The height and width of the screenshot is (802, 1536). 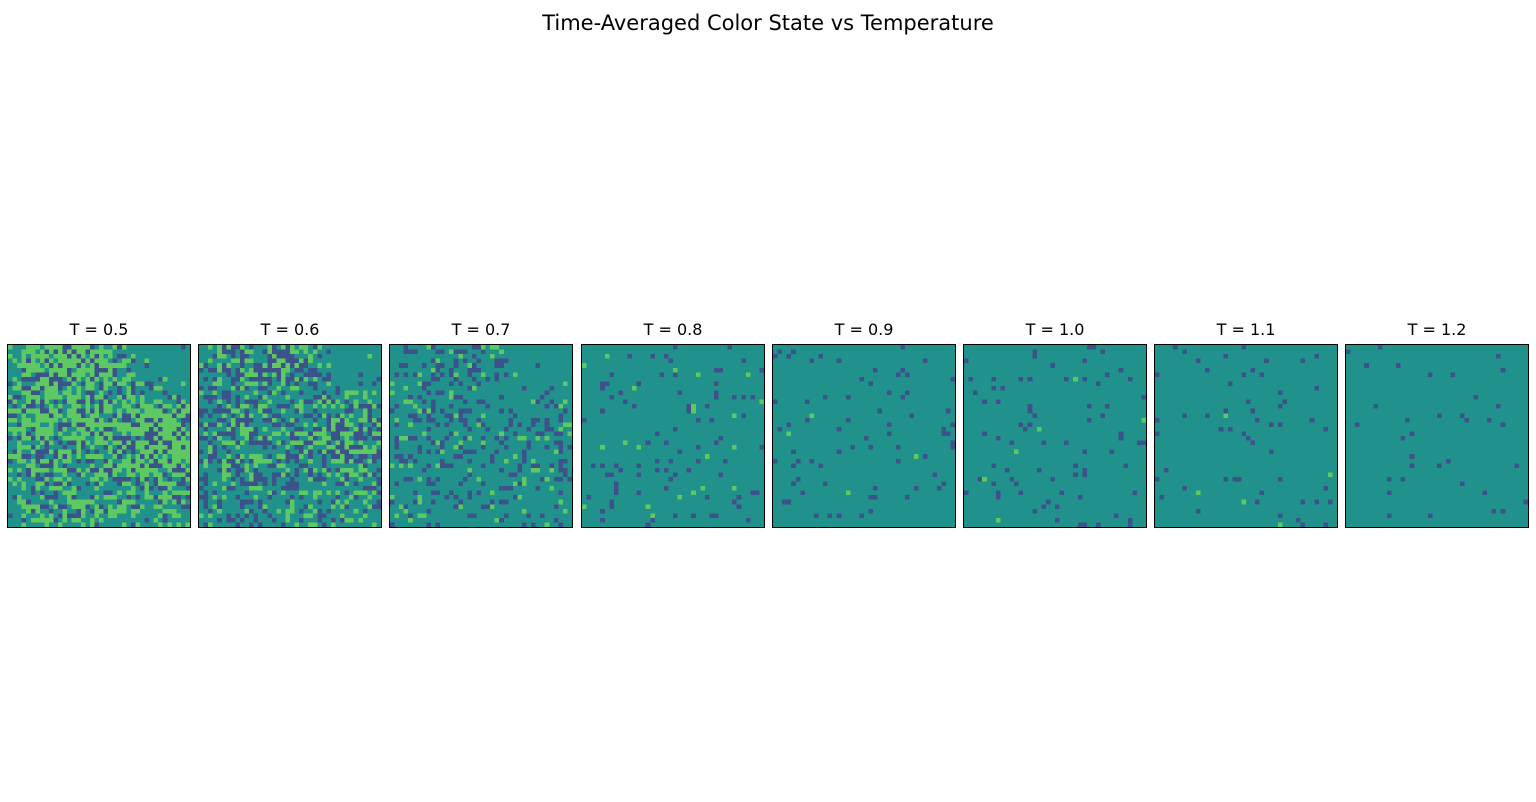 What do you see at coordinates (99, 329) in the screenshot?
I see `panel-title: T = 0.5` at bounding box center [99, 329].